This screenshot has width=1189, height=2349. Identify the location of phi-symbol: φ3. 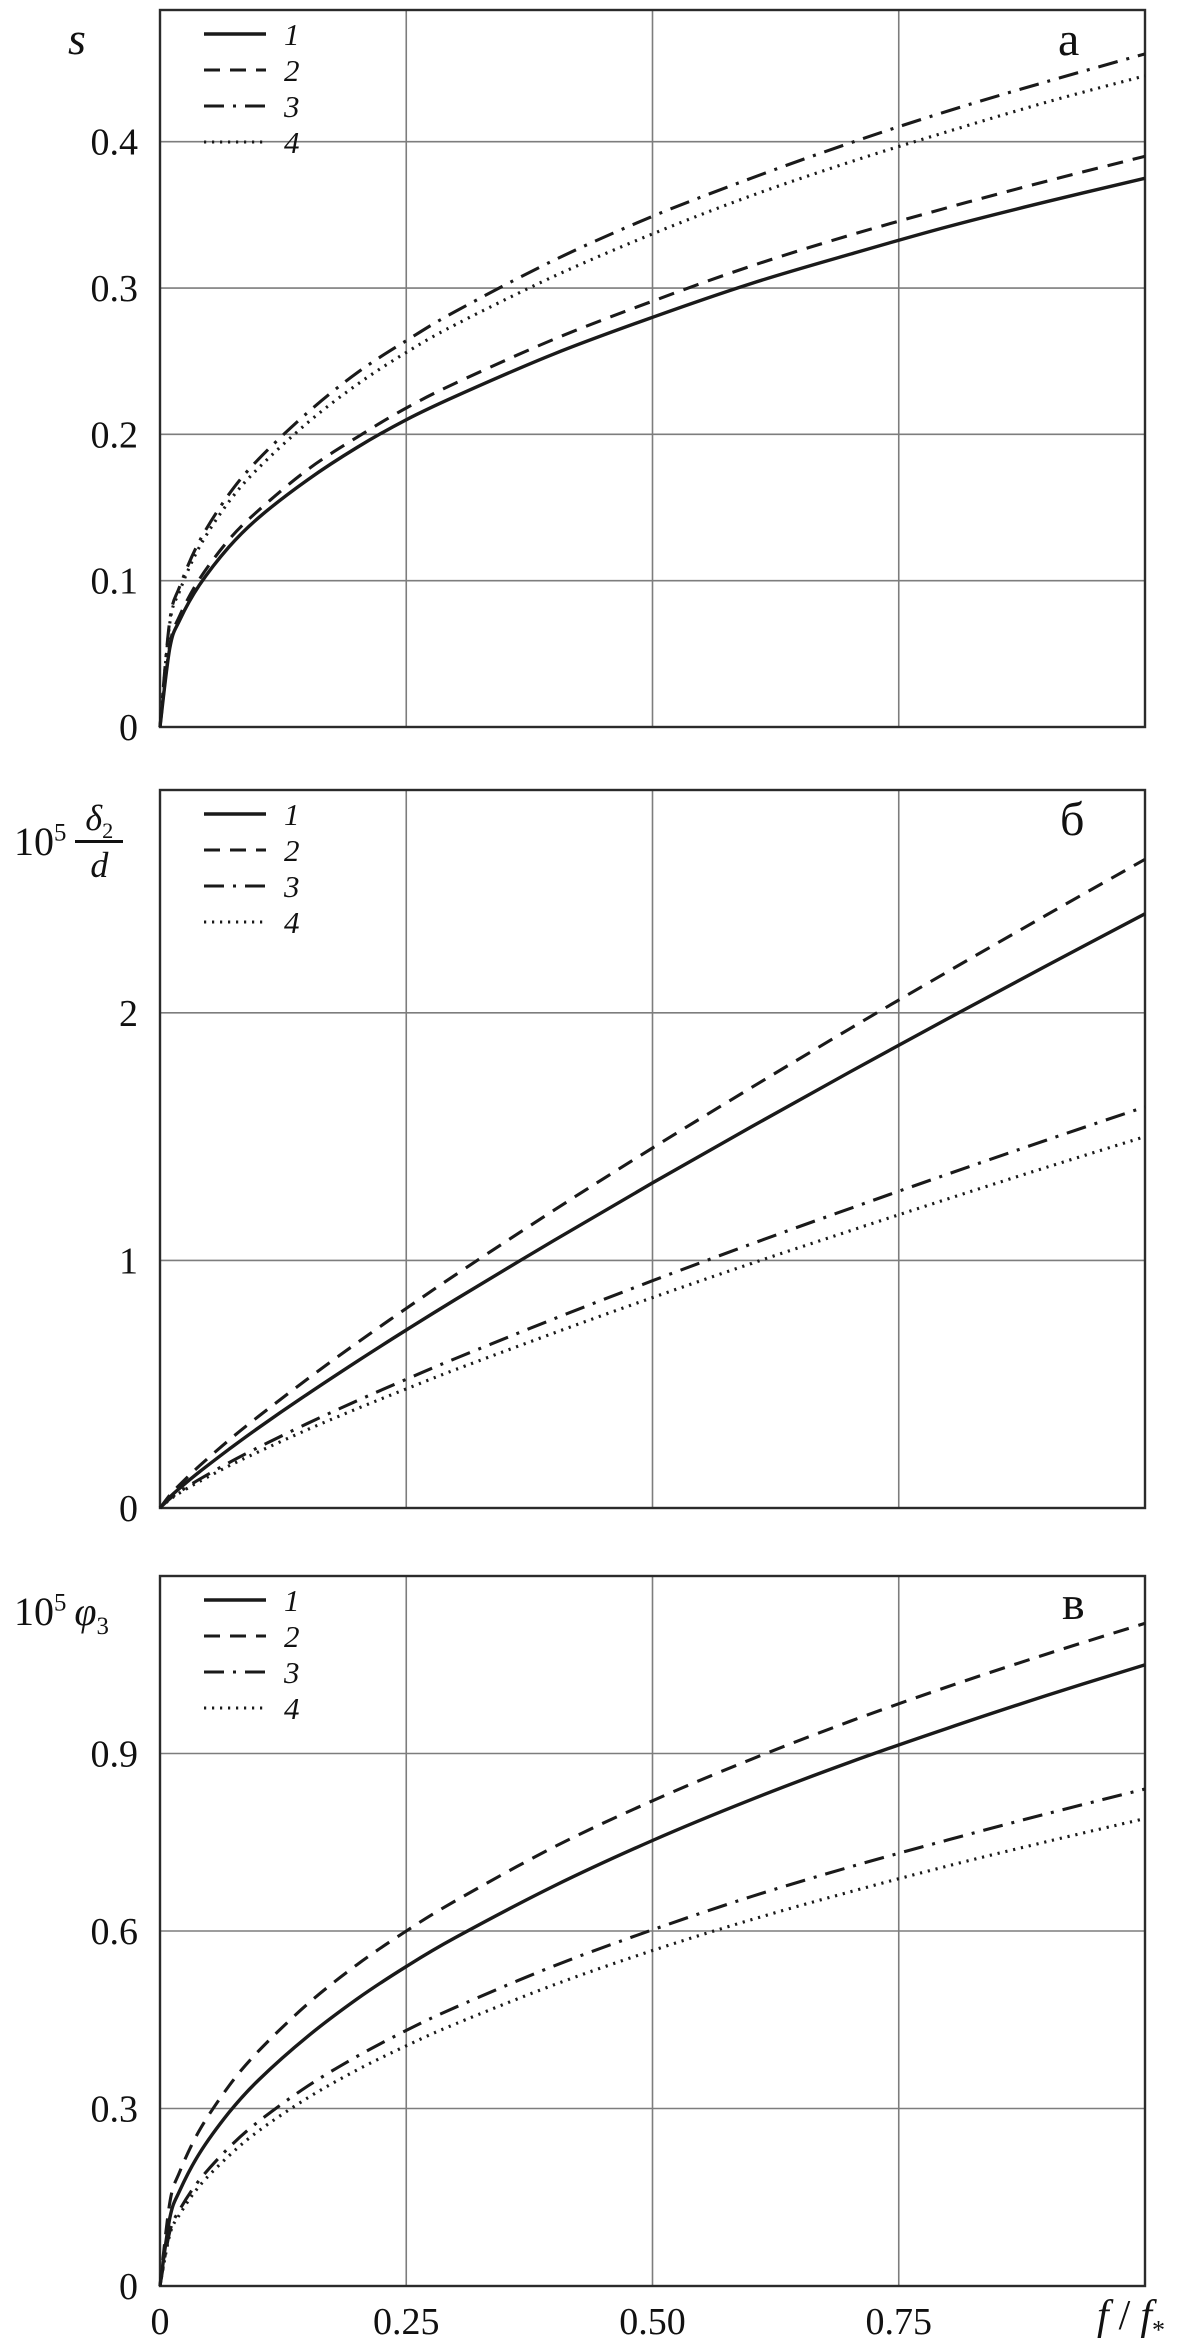
(91, 1614).